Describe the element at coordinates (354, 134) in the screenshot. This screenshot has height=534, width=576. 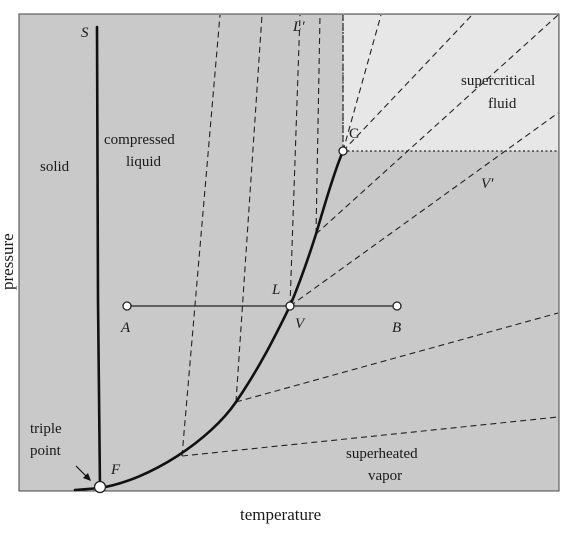
I see `label-C: C` at that location.